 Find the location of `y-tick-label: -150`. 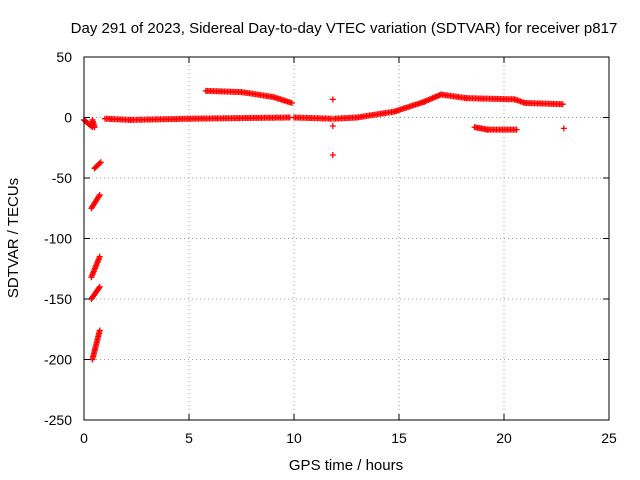

y-tick-label: -150 is located at coordinates (58, 299).